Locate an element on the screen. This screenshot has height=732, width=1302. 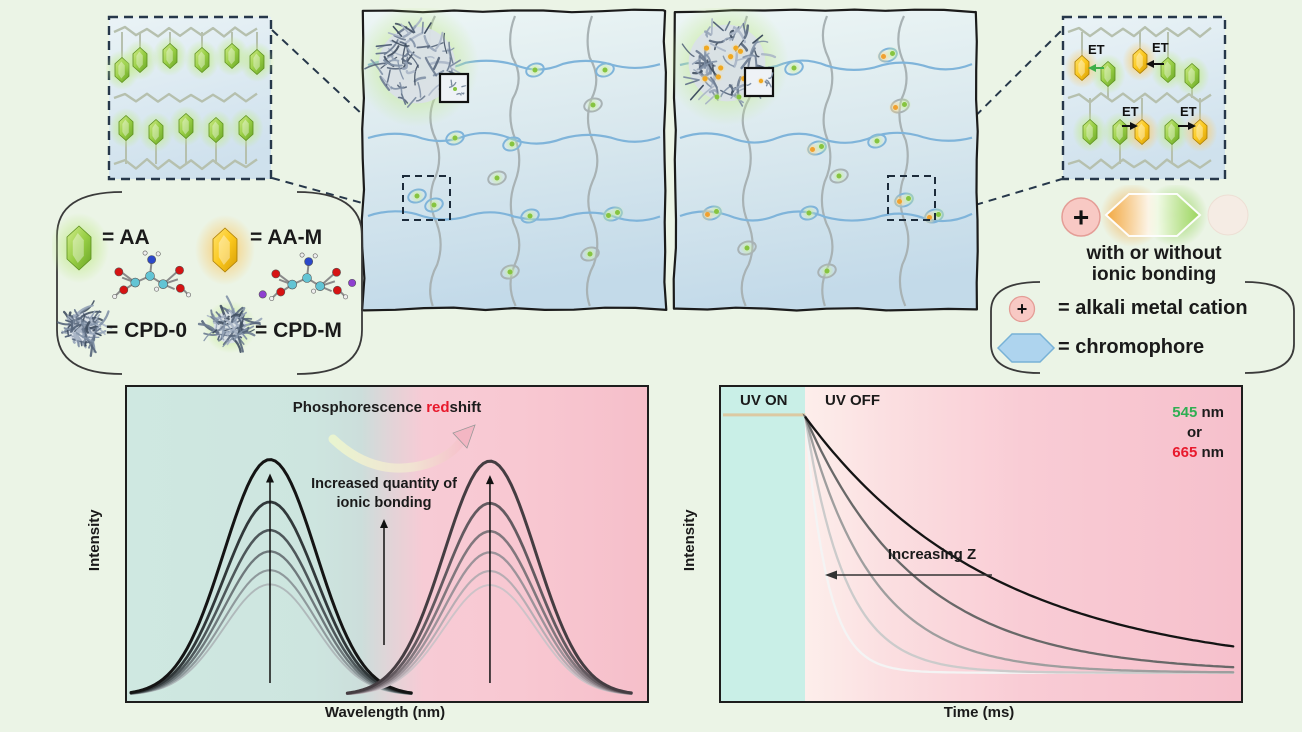
decay-annotation: Increasing Z is located at coordinates (932, 554).